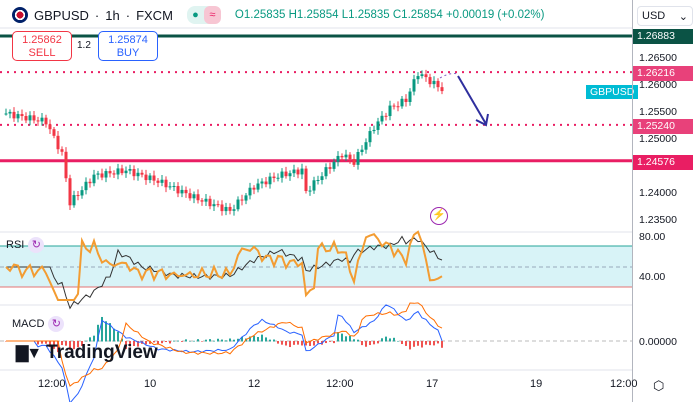 The width and height of the screenshot is (696, 402). I want to click on loading-icon: ↻, so click(36, 245).